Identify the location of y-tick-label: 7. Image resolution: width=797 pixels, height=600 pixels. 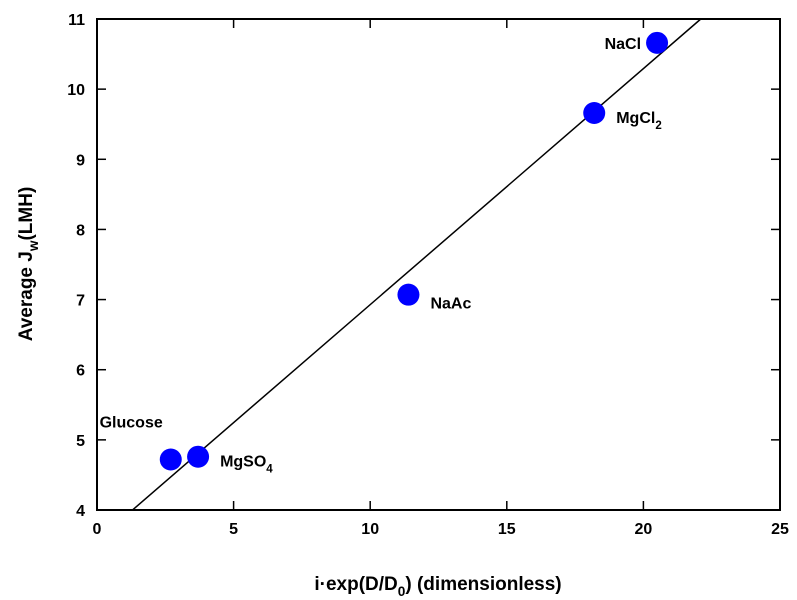
(80, 301).